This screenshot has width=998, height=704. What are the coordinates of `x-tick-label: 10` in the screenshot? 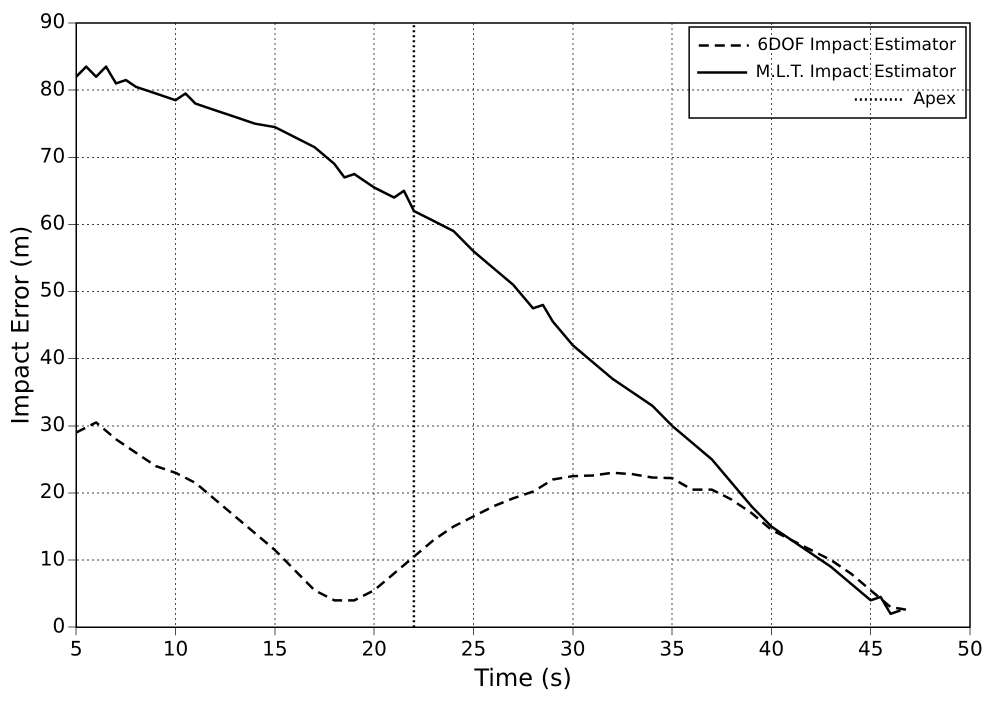 It's located at (175, 648).